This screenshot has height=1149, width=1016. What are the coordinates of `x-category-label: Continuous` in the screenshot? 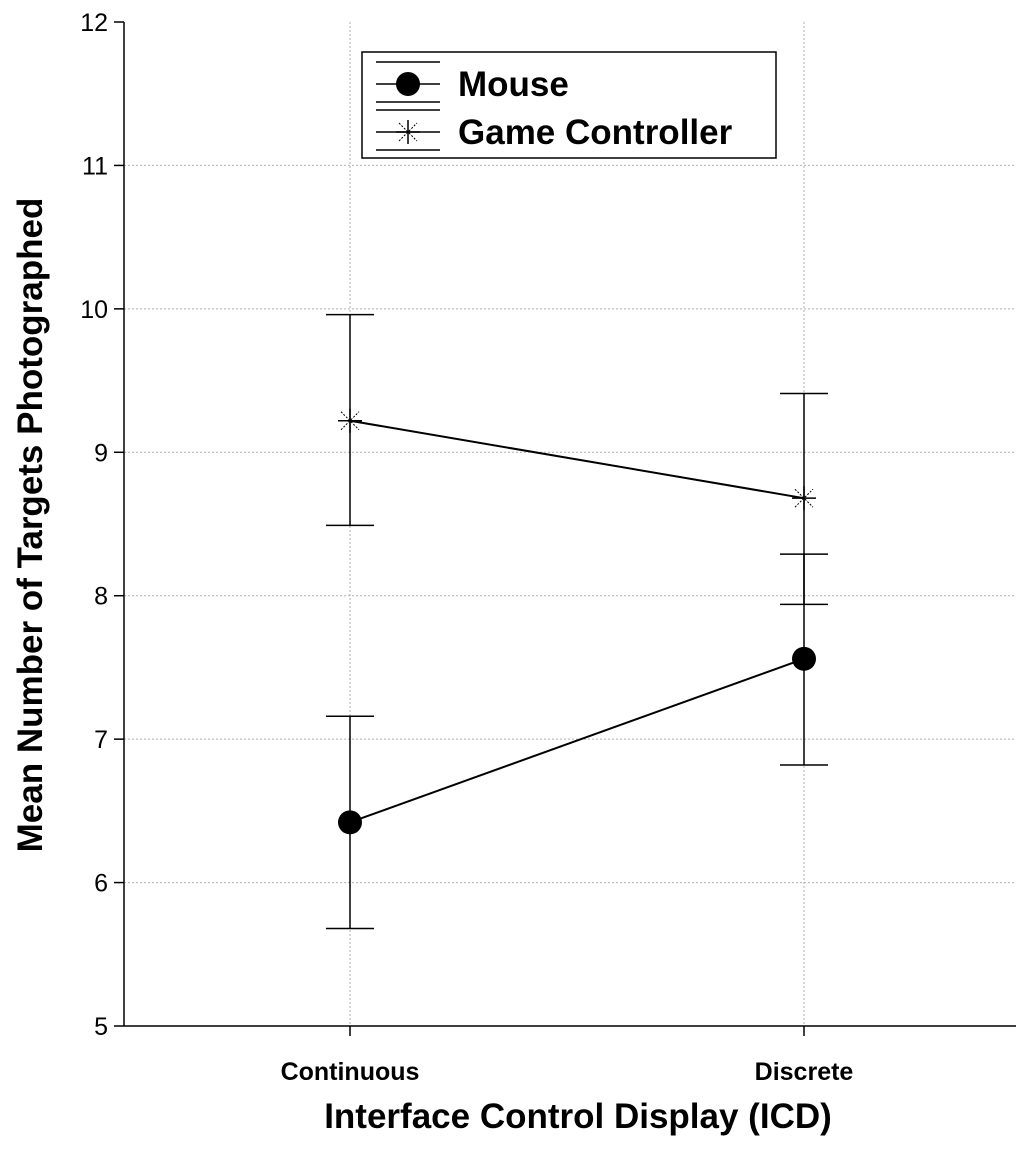 It's located at (350, 1072).